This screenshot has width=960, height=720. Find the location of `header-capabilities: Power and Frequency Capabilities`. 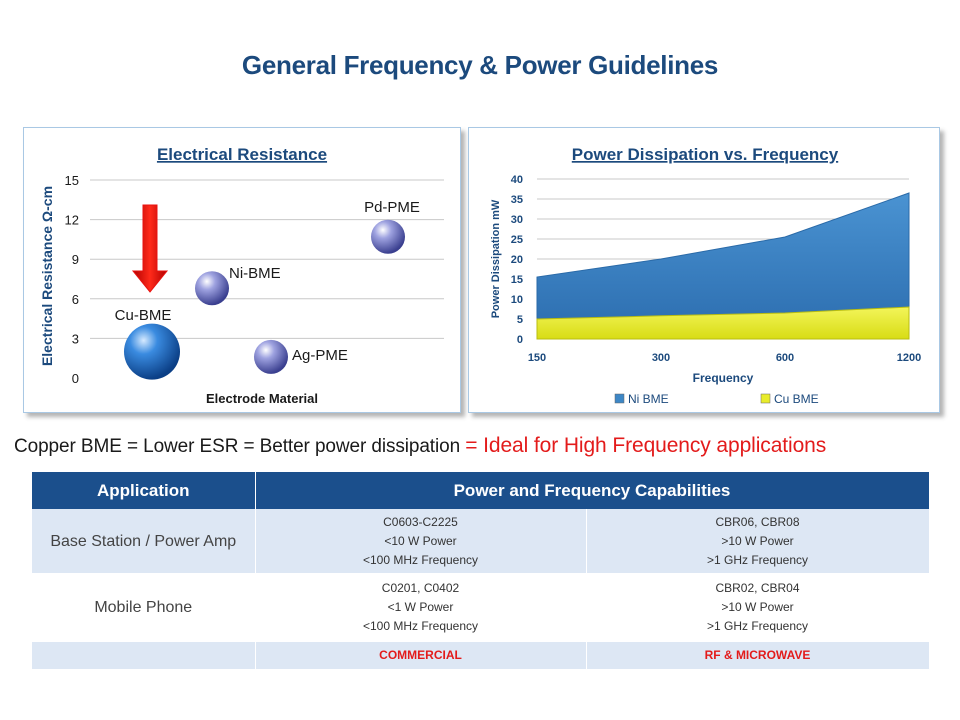

header-capabilities: Power and Frequency Capabilities is located at coordinates (592, 490).